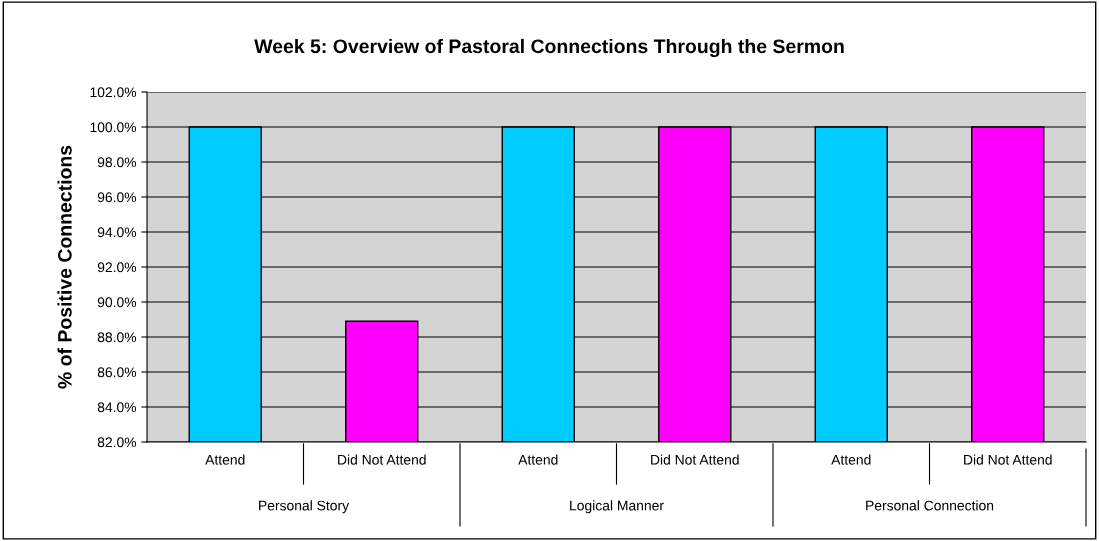 The image size is (1099, 541). What do you see at coordinates (64, 267) in the screenshot?
I see `y-axis-title: % of Positive Connections` at bounding box center [64, 267].